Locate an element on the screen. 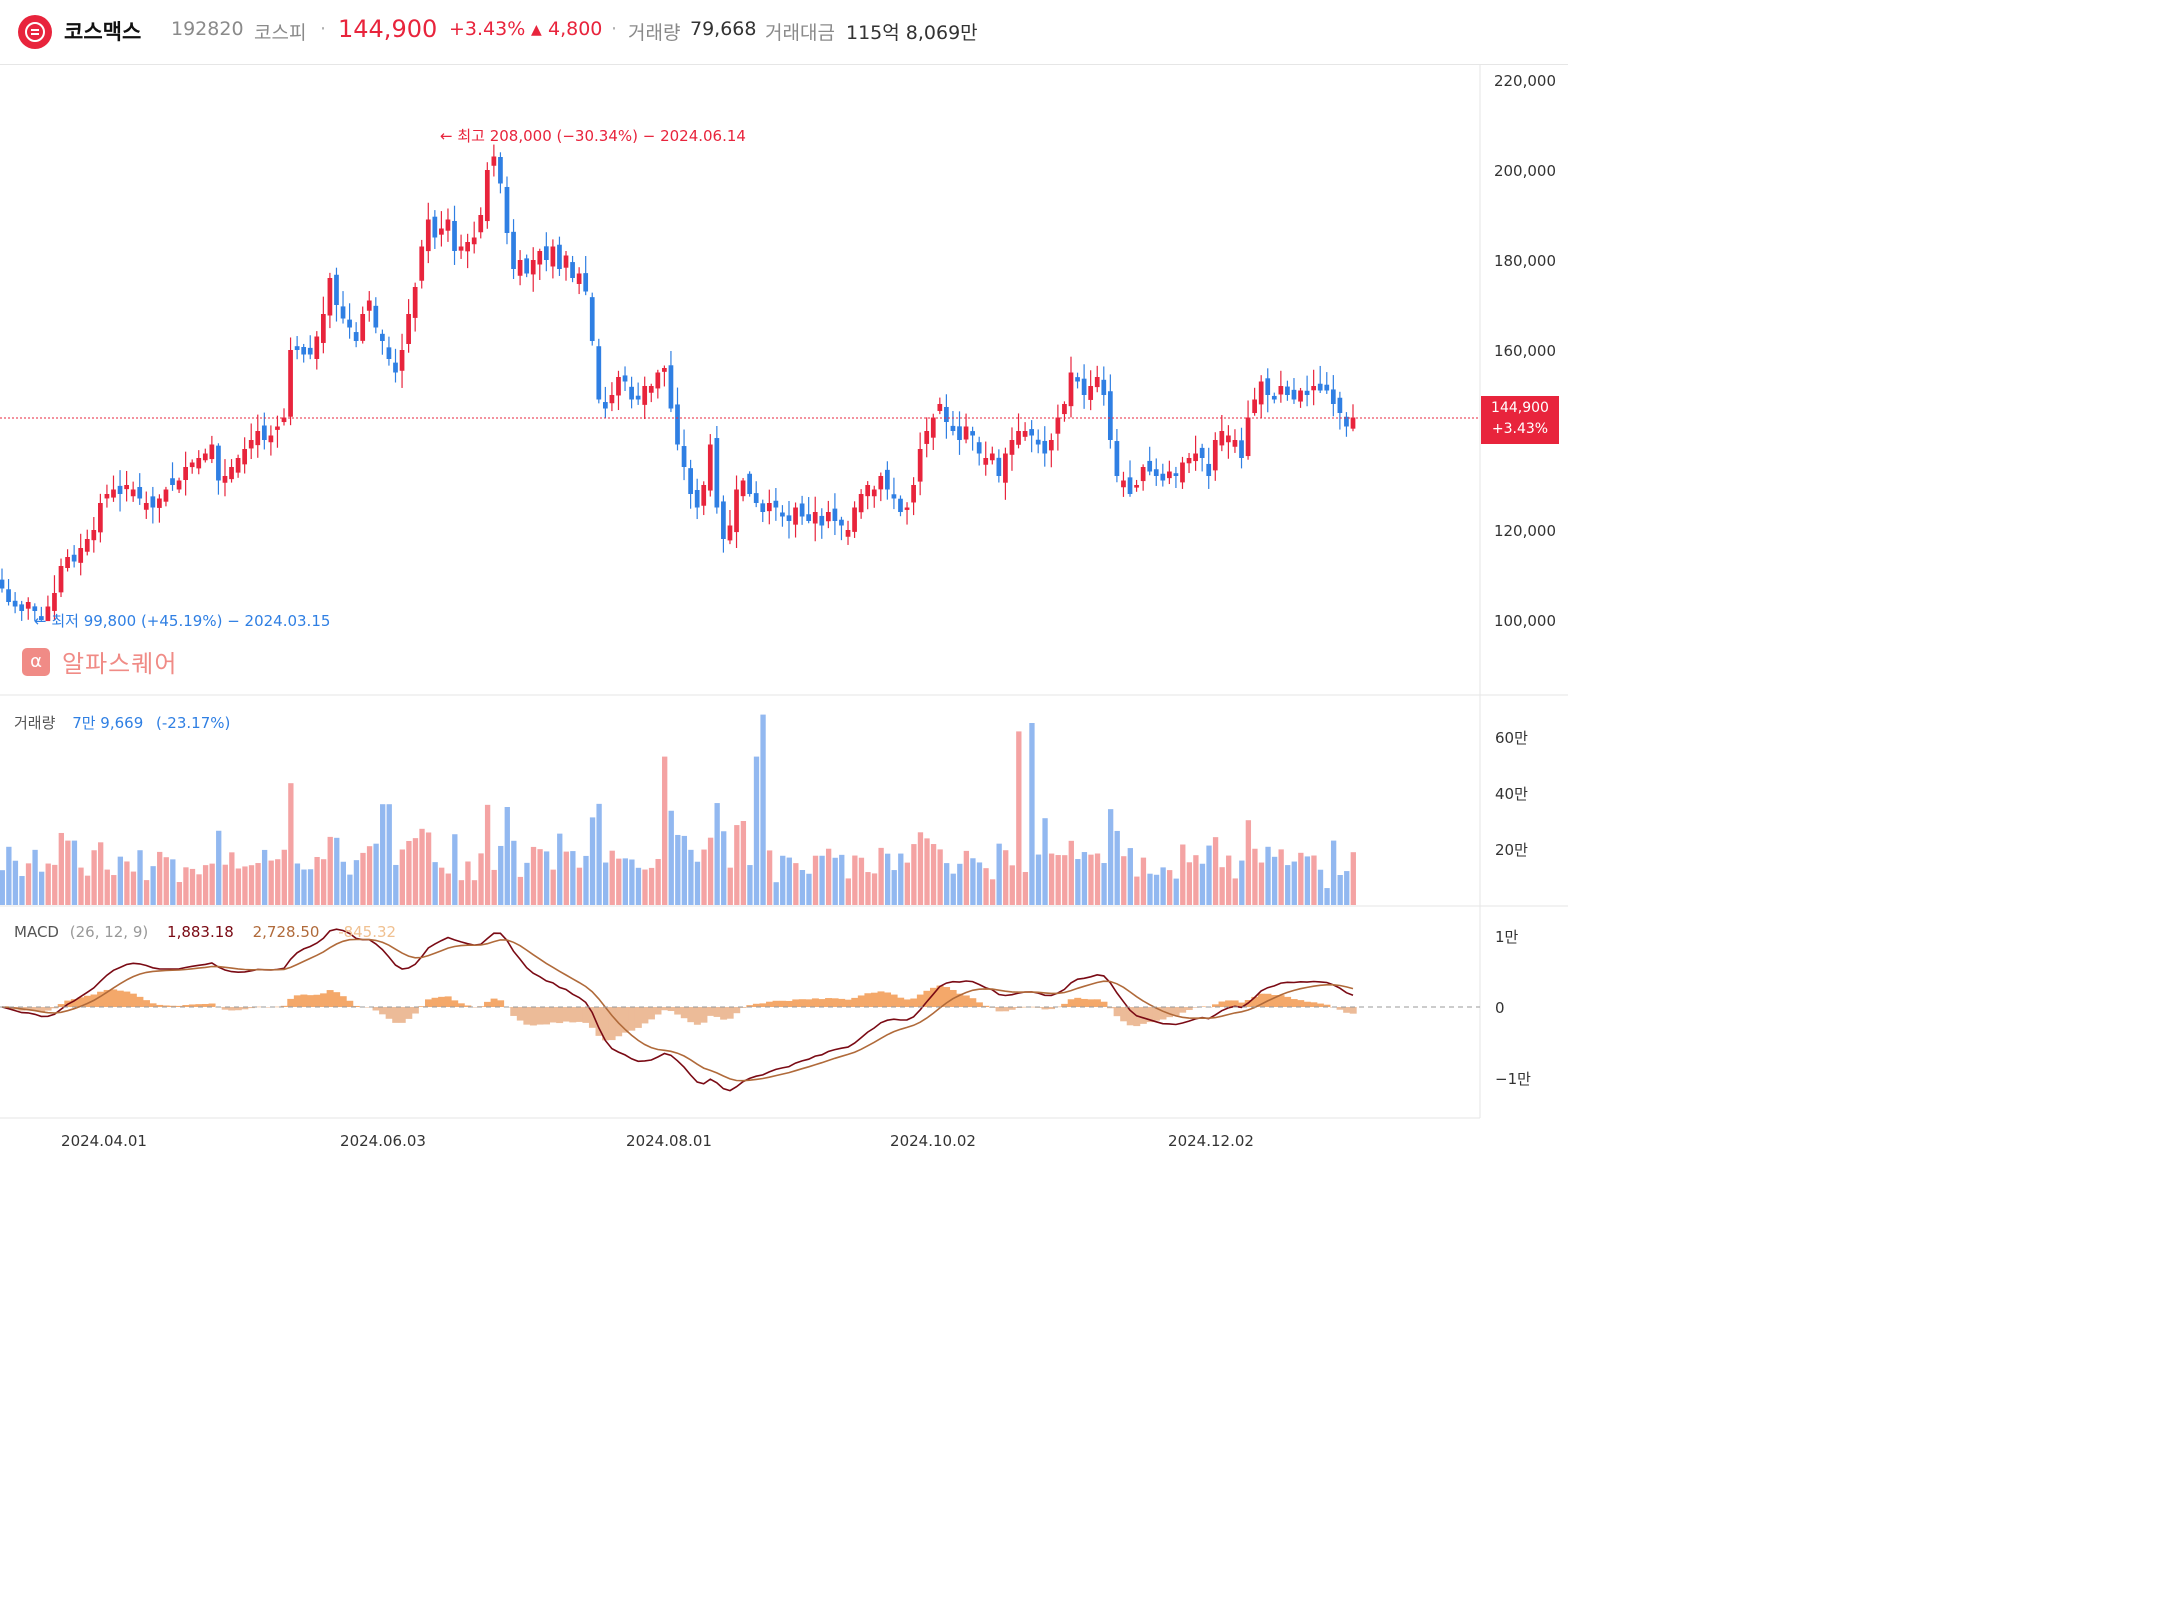  x-tick-label: 2024.04.01 is located at coordinates (104, 1141).